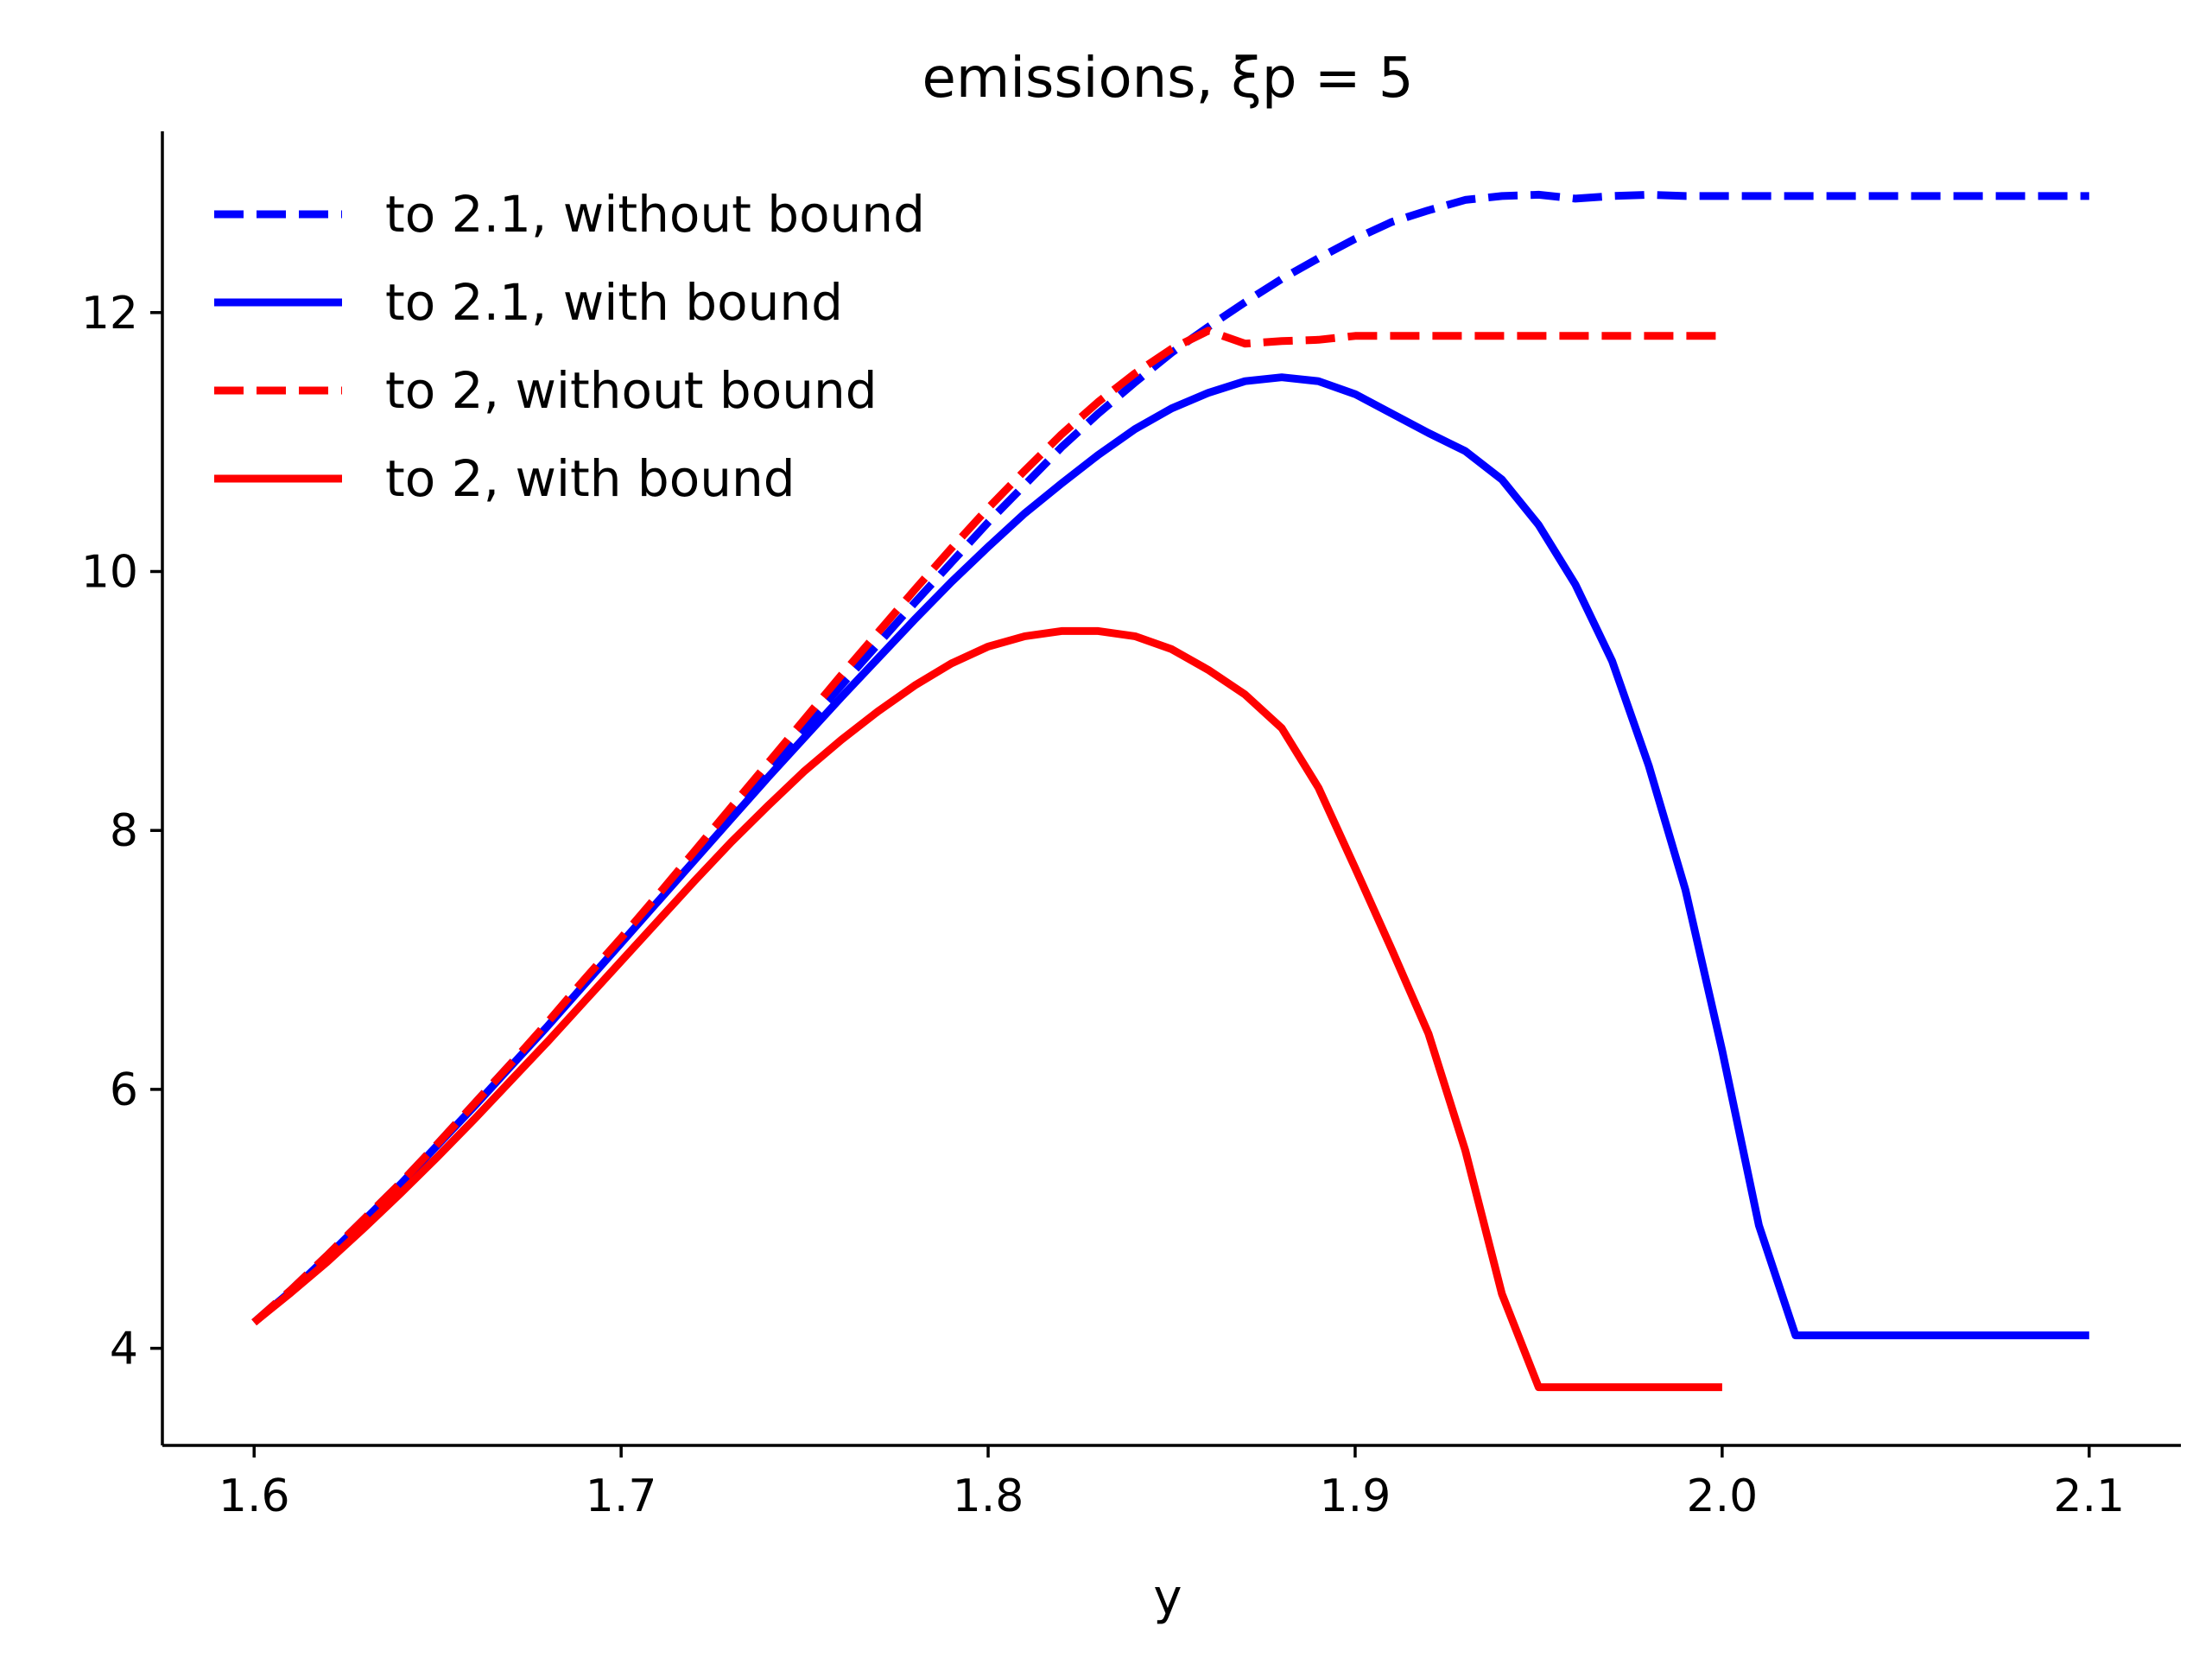 The width and height of the screenshot is (2212, 1664). What do you see at coordinates (109, 314) in the screenshot?
I see `y-tick-label: 12` at bounding box center [109, 314].